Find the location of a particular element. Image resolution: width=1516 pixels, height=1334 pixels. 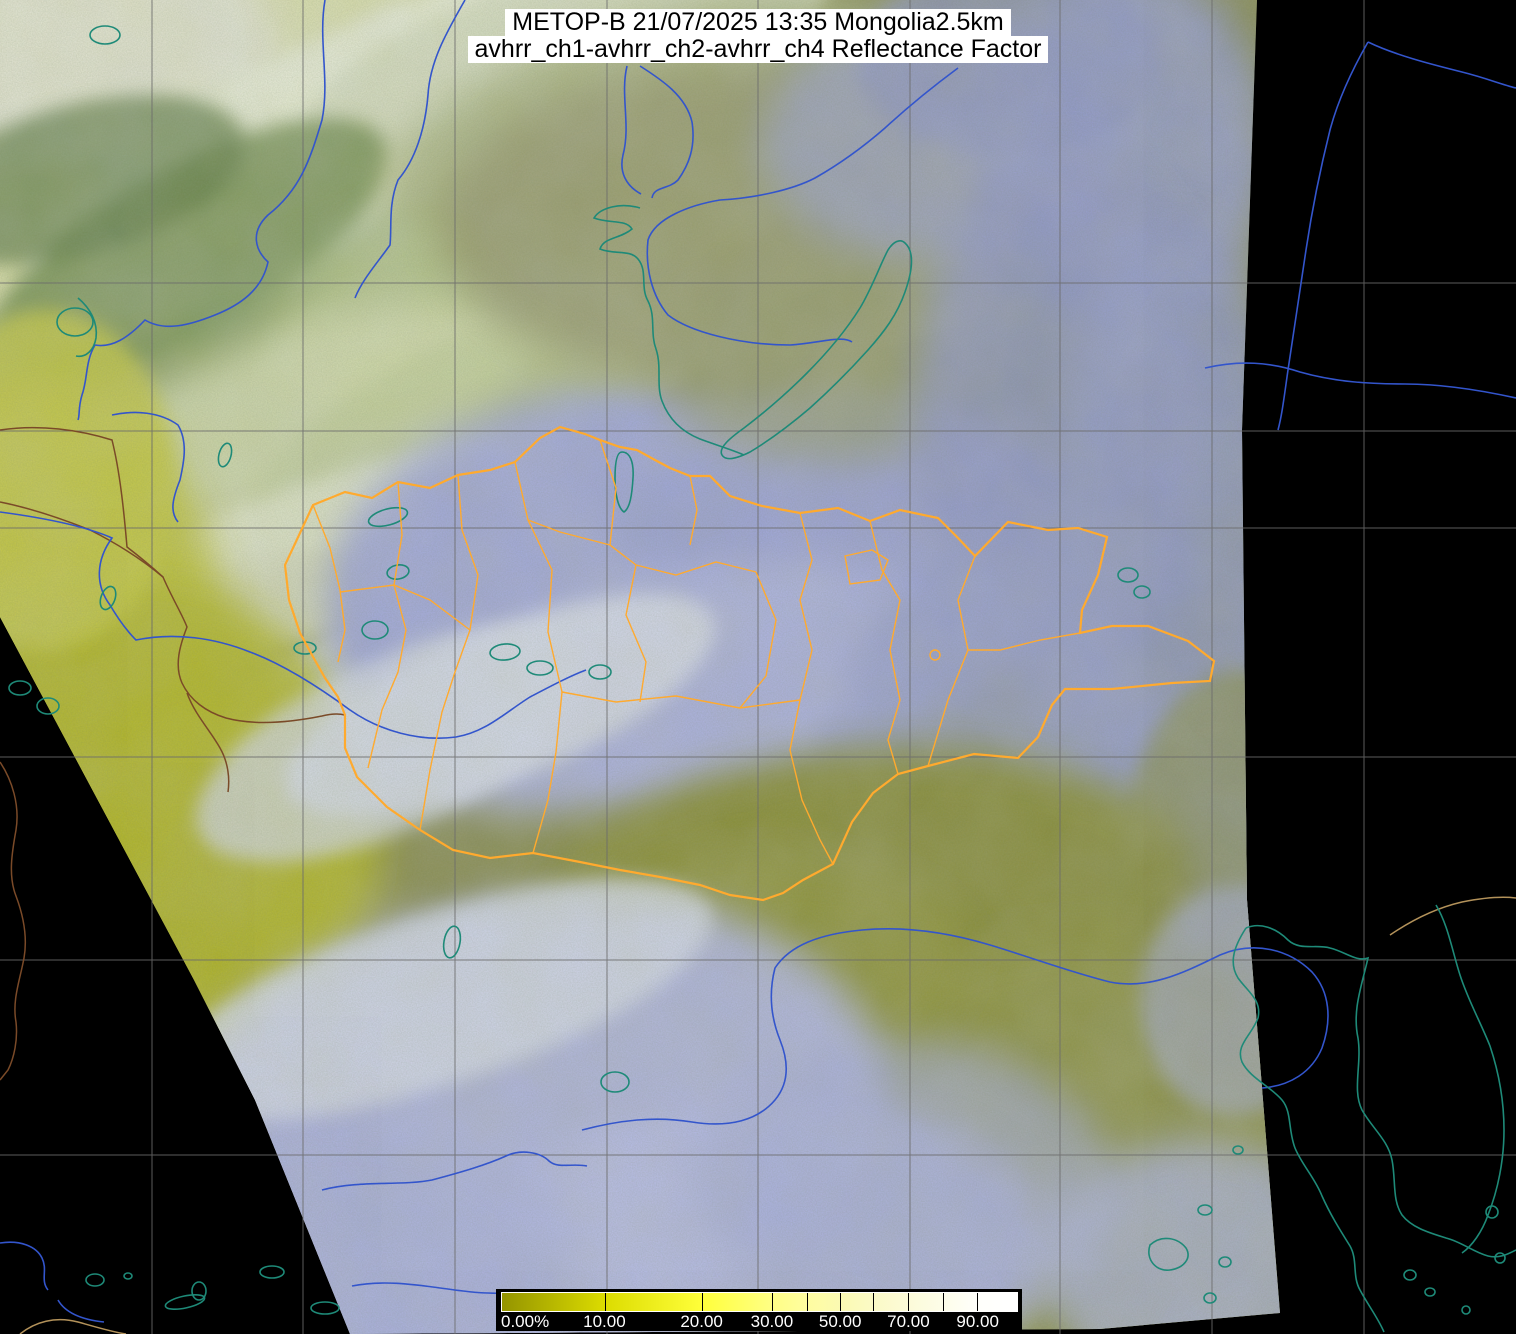

colorbar-label: 50.00 is located at coordinates (840, 1321).